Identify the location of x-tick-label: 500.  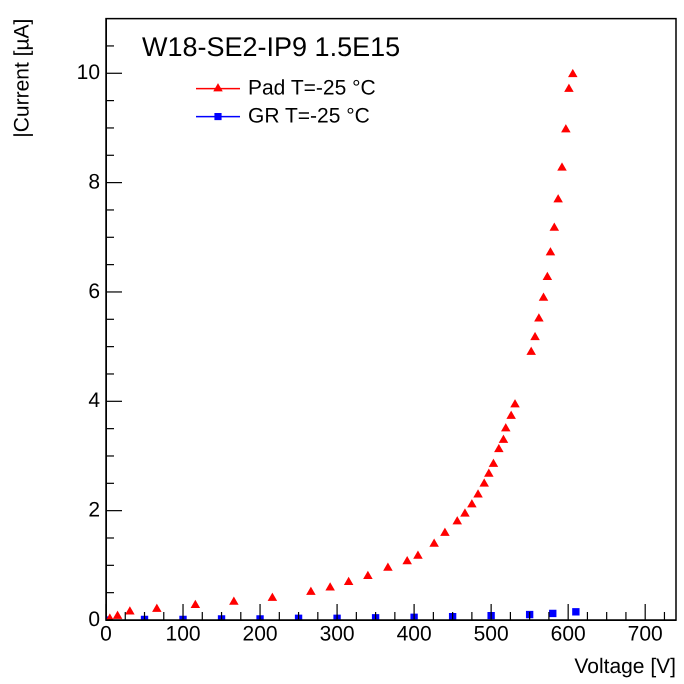
(491, 634).